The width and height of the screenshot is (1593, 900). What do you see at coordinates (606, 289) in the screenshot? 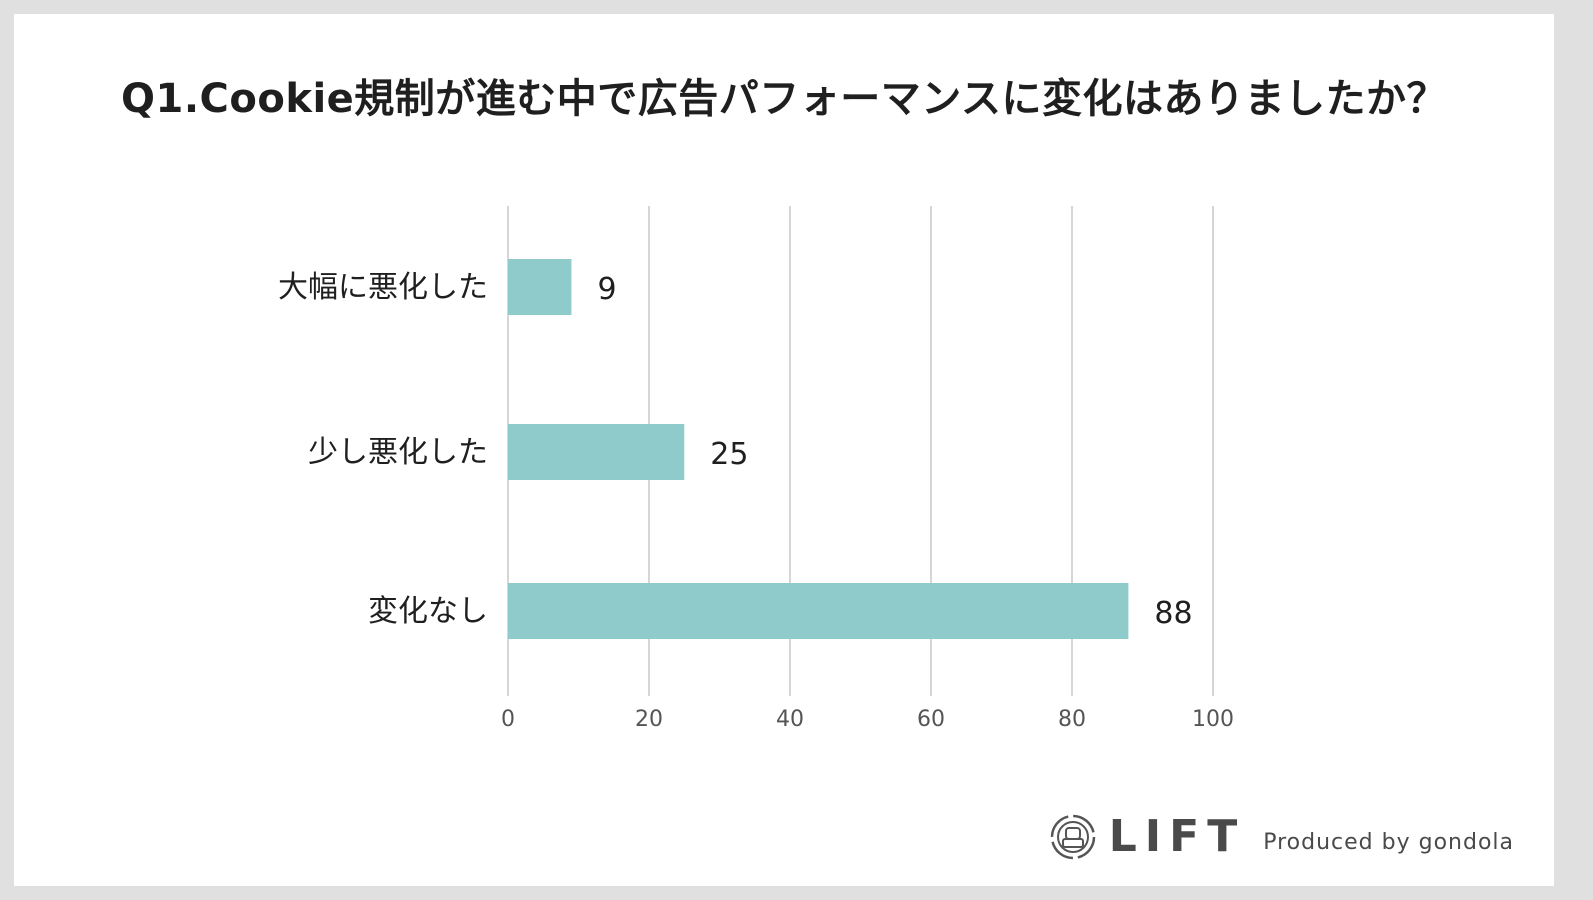
I see `data-label: 9` at bounding box center [606, 289].